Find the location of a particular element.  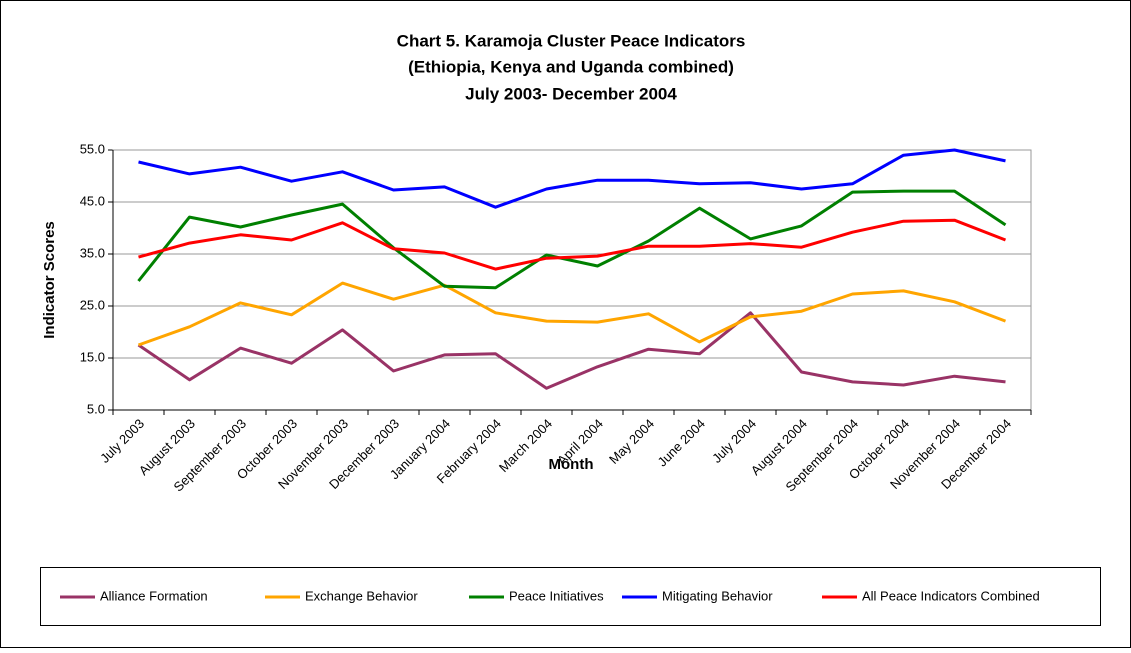

x-axis-label: Month is located at coordinates (571, 464).